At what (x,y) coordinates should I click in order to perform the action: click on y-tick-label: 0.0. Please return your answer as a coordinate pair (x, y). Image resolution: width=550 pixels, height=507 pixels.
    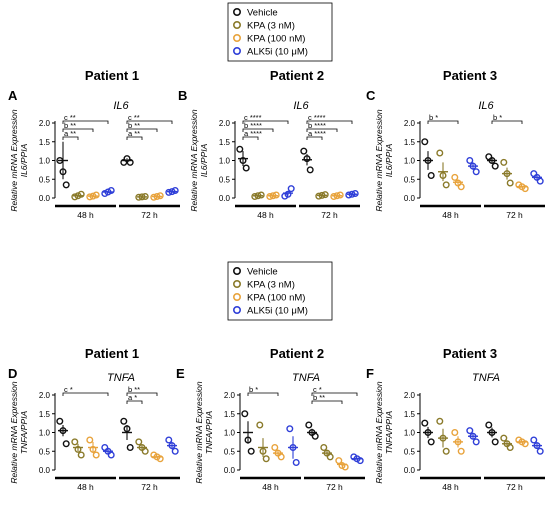
    Looking at the image, I should click on (410, 198).